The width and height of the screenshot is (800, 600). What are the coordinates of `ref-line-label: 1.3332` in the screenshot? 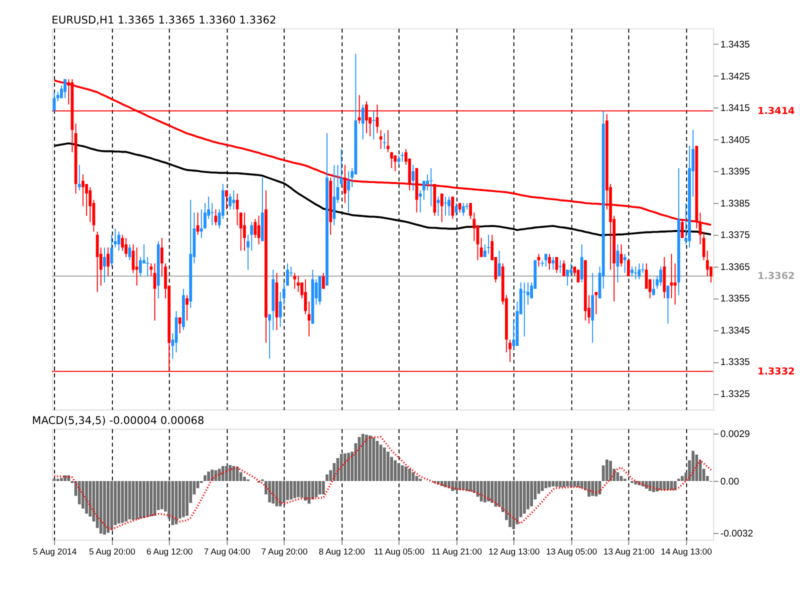 It's located at (776, 372).